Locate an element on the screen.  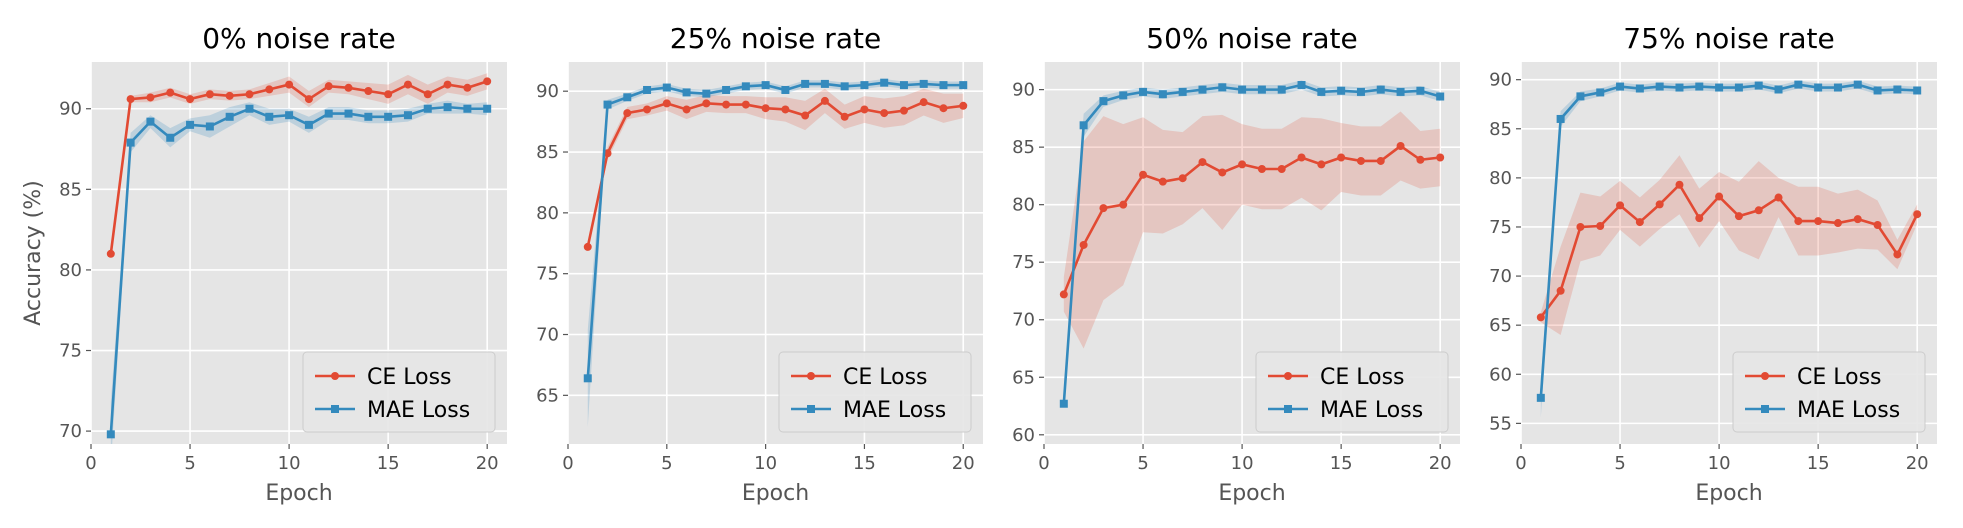
x-tick-label: 5 is located at coordinates (1142, 463).